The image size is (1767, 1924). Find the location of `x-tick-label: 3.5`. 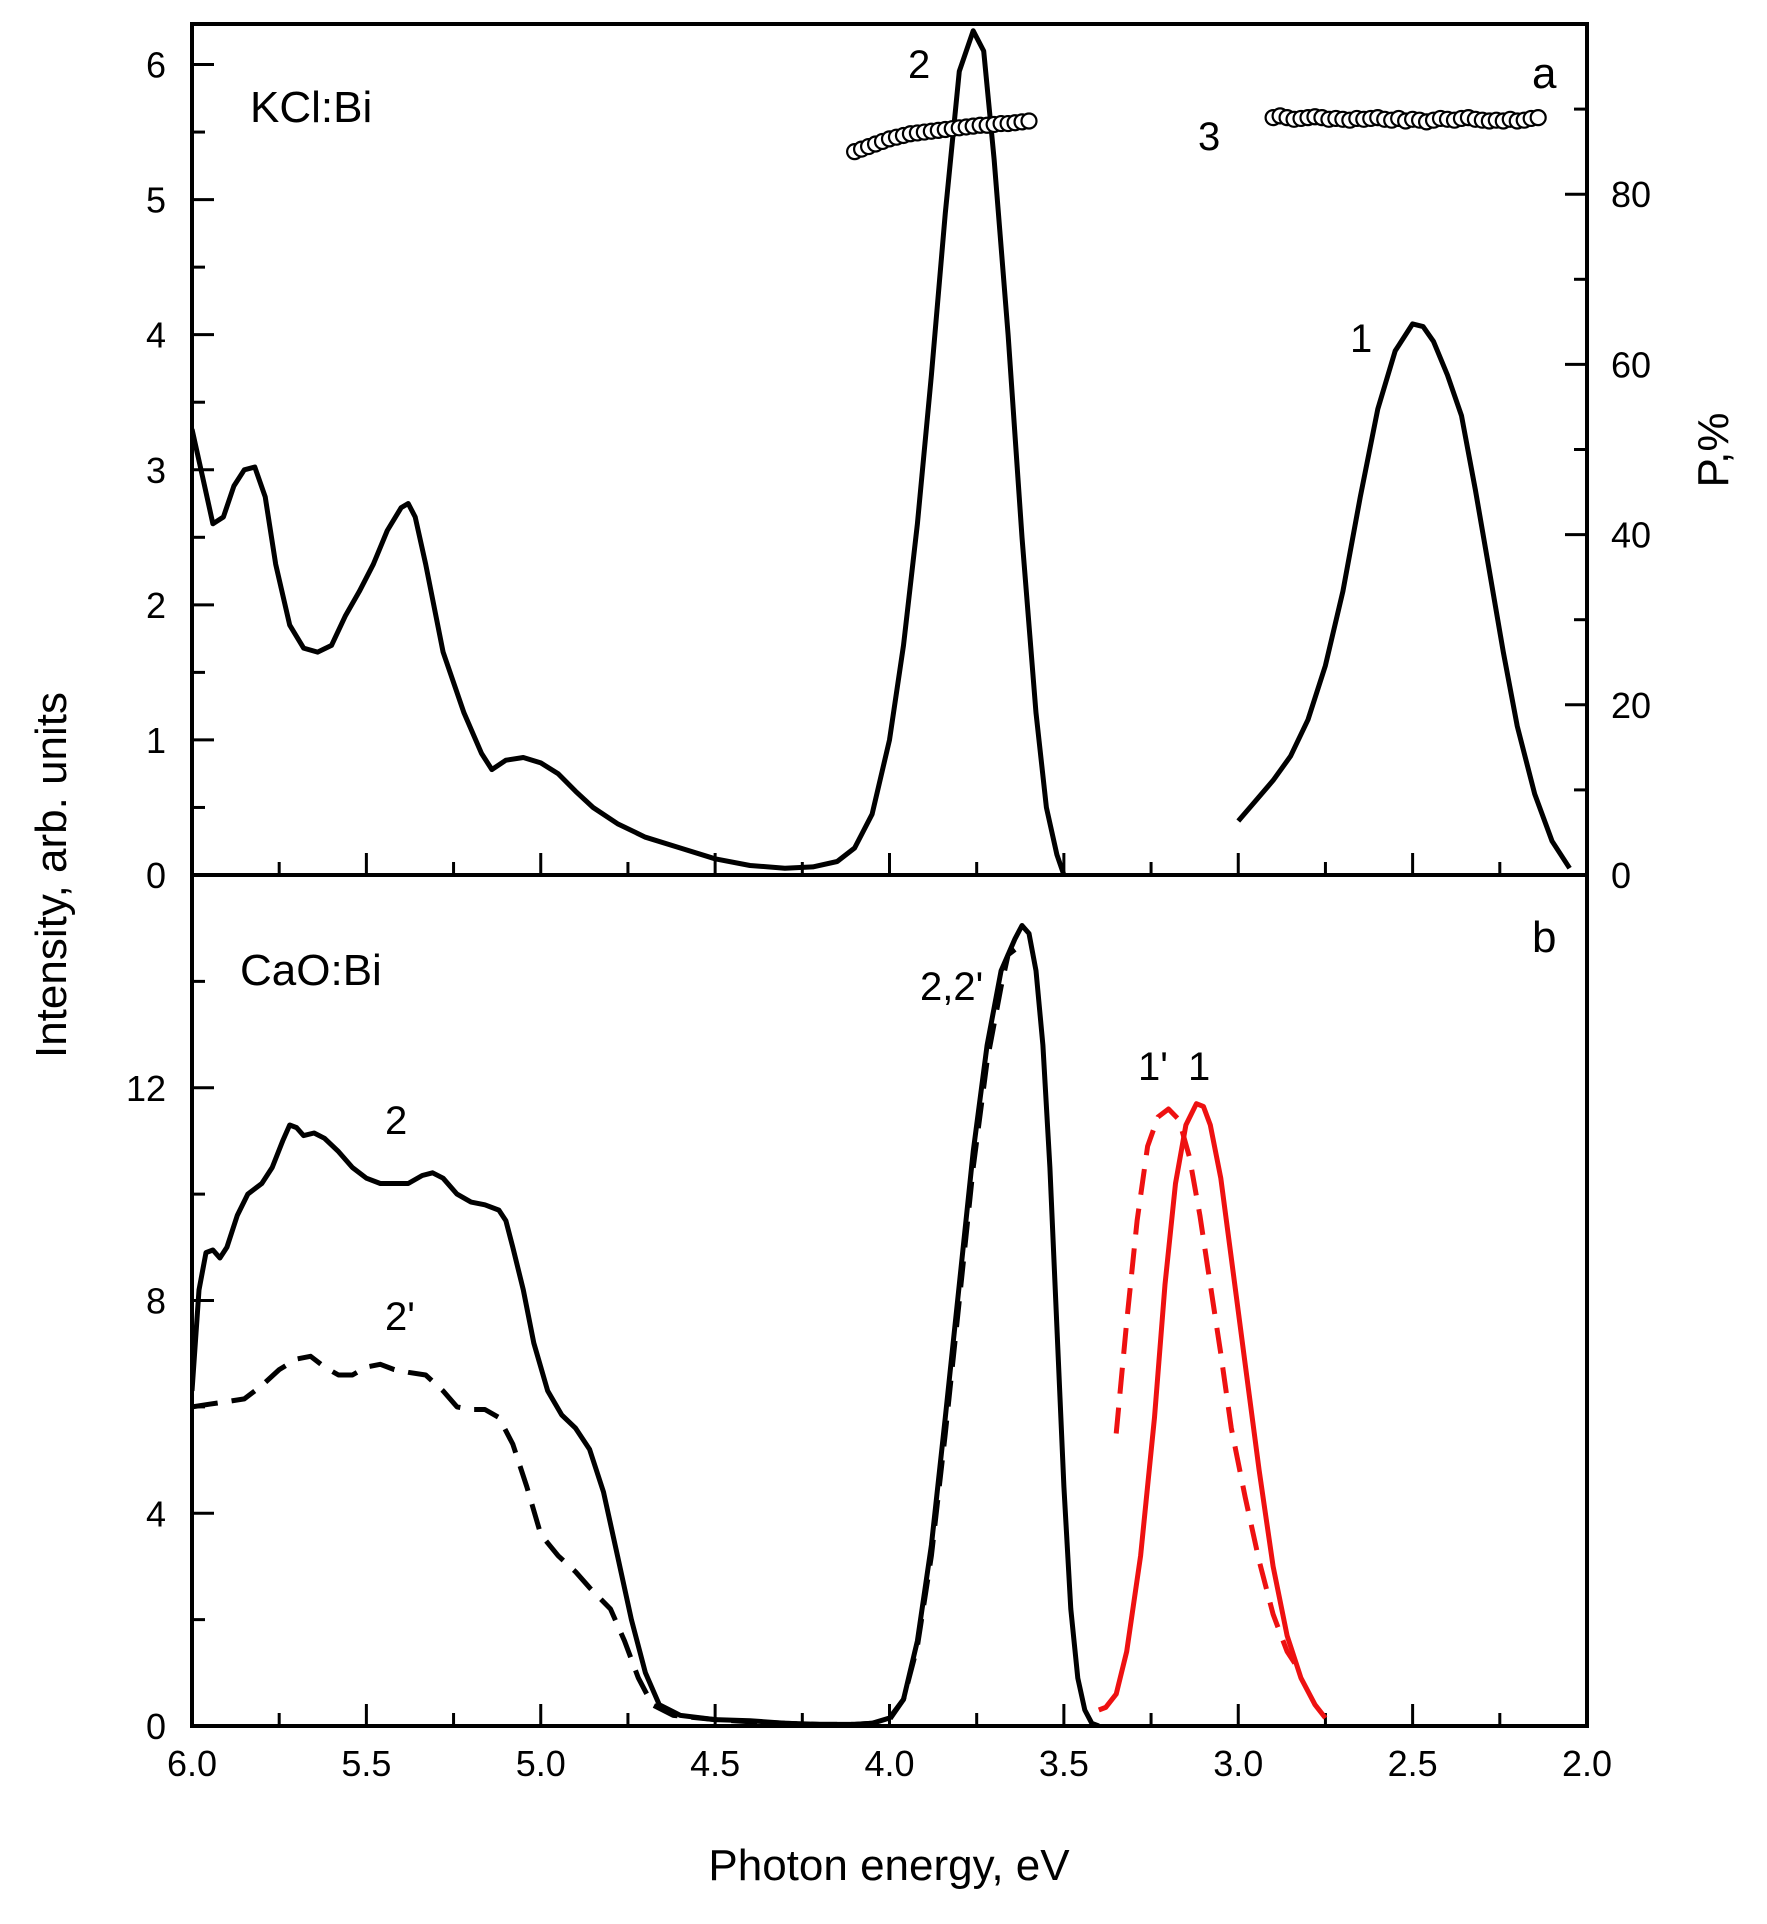

x-tick-label: 3.5 is located at coordinates (1064, 1763).